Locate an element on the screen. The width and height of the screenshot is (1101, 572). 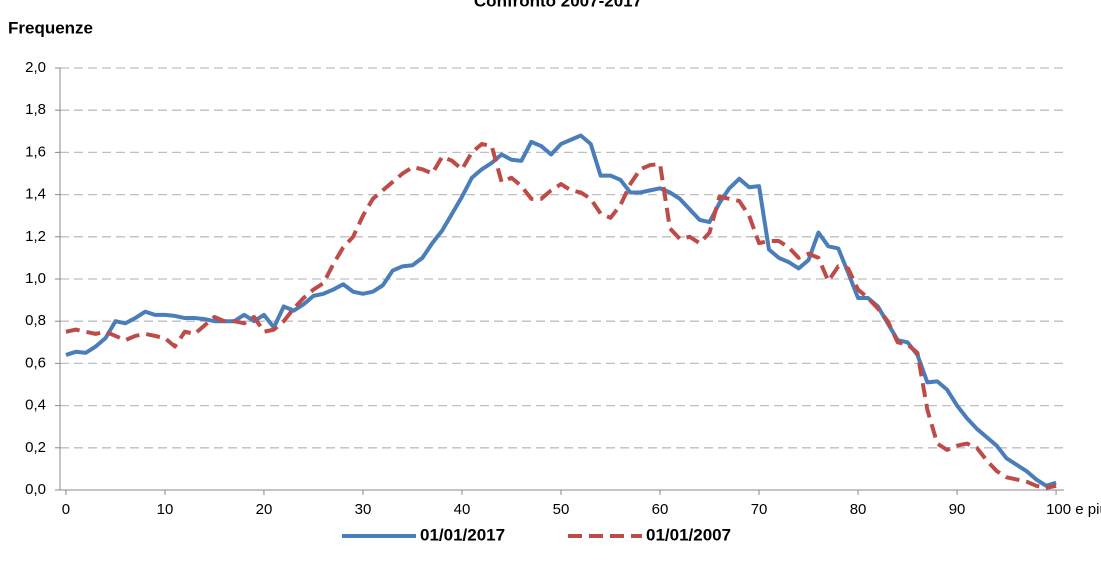
legend-label: 01/01/2017 is located at coordinates (462, 534).